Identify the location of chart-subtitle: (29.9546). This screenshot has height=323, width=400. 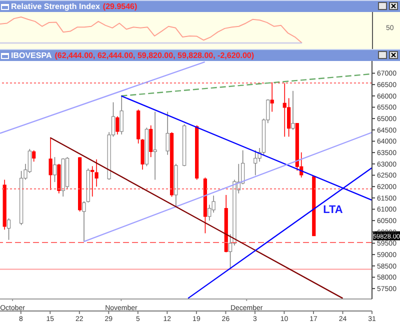
(120, 6).